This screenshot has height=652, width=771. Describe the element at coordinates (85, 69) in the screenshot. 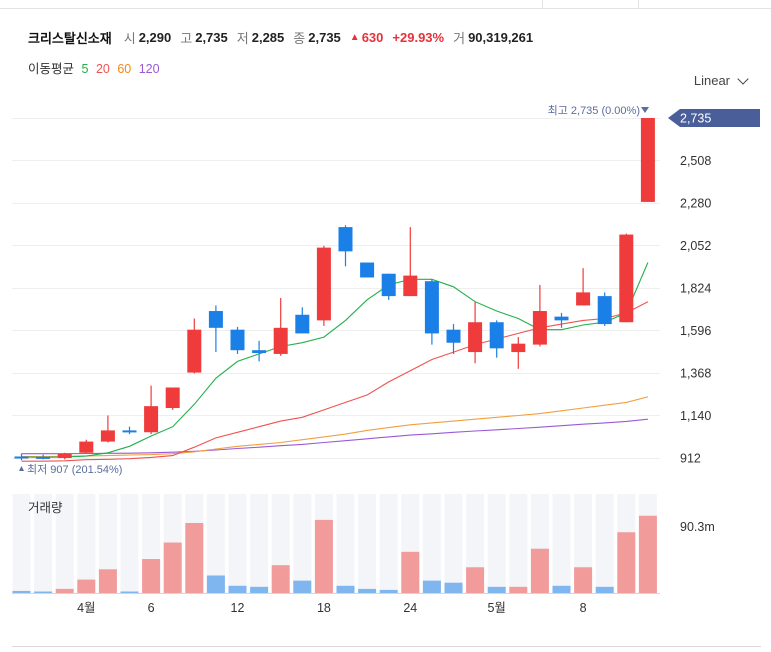

I see `ma-legend-item-5: 5` at that location.